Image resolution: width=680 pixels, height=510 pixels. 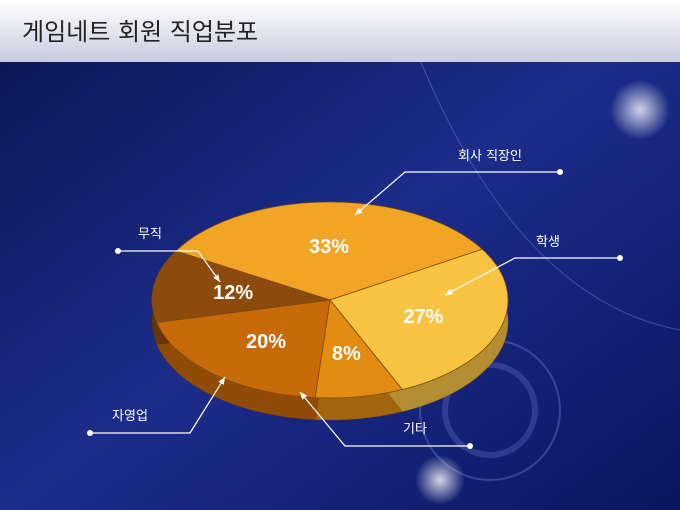 I want to click on category-label: 회사 직장인, so click(x=490, y=156).